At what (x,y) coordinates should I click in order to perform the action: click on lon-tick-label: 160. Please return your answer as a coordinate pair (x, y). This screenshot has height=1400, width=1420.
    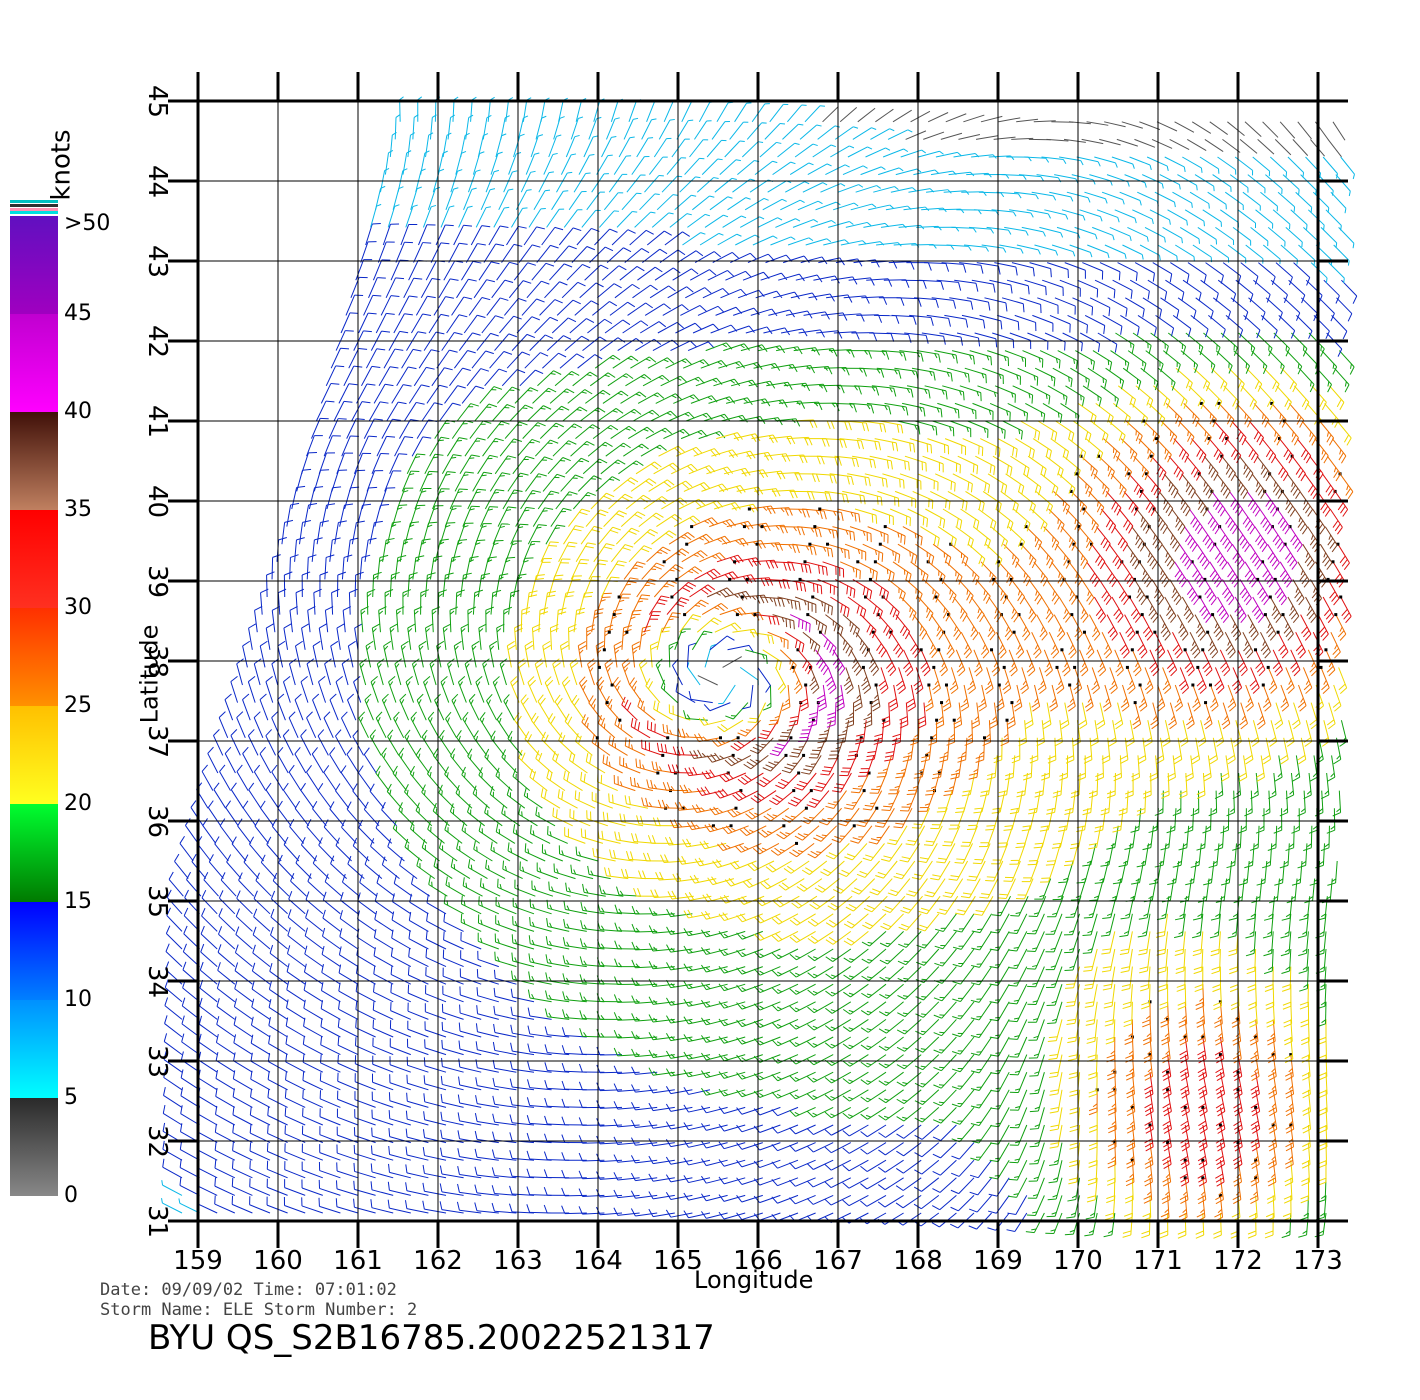
    Looking at the image, I should click on (278, 1261).